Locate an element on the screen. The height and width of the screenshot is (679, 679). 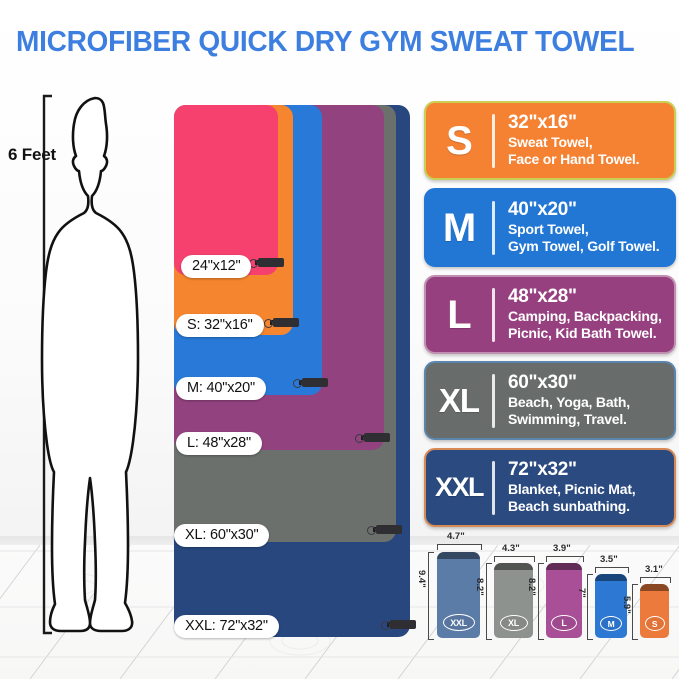
pouch-height-label-l: 8.2" is located at coordinates (531, 587).